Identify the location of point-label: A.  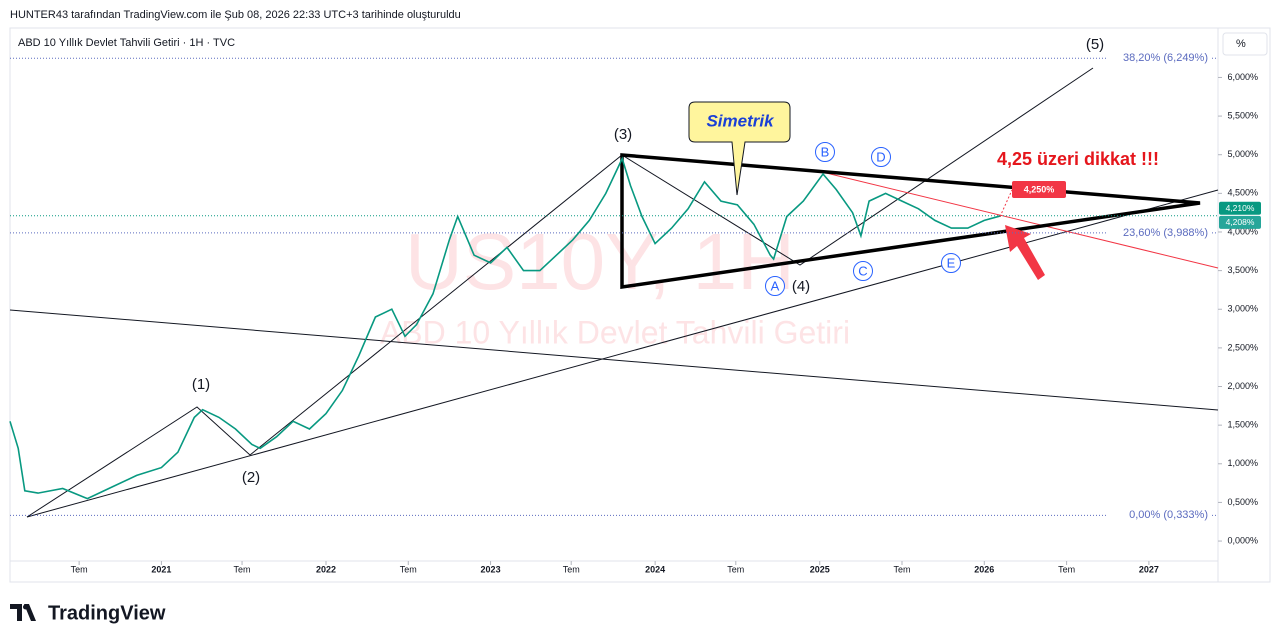
(775, 285).